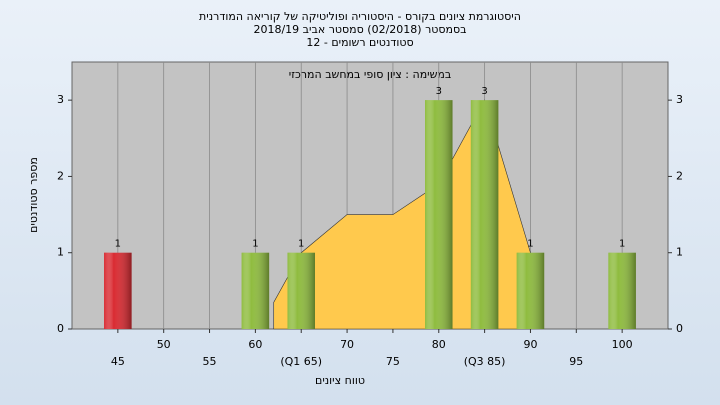 This screenshot has width=720, height=405. What do you see at coordinates (301, 361) in the screenshot?
I see `x-tick-label: (Q1 65)` at bounding box center [301, 361].